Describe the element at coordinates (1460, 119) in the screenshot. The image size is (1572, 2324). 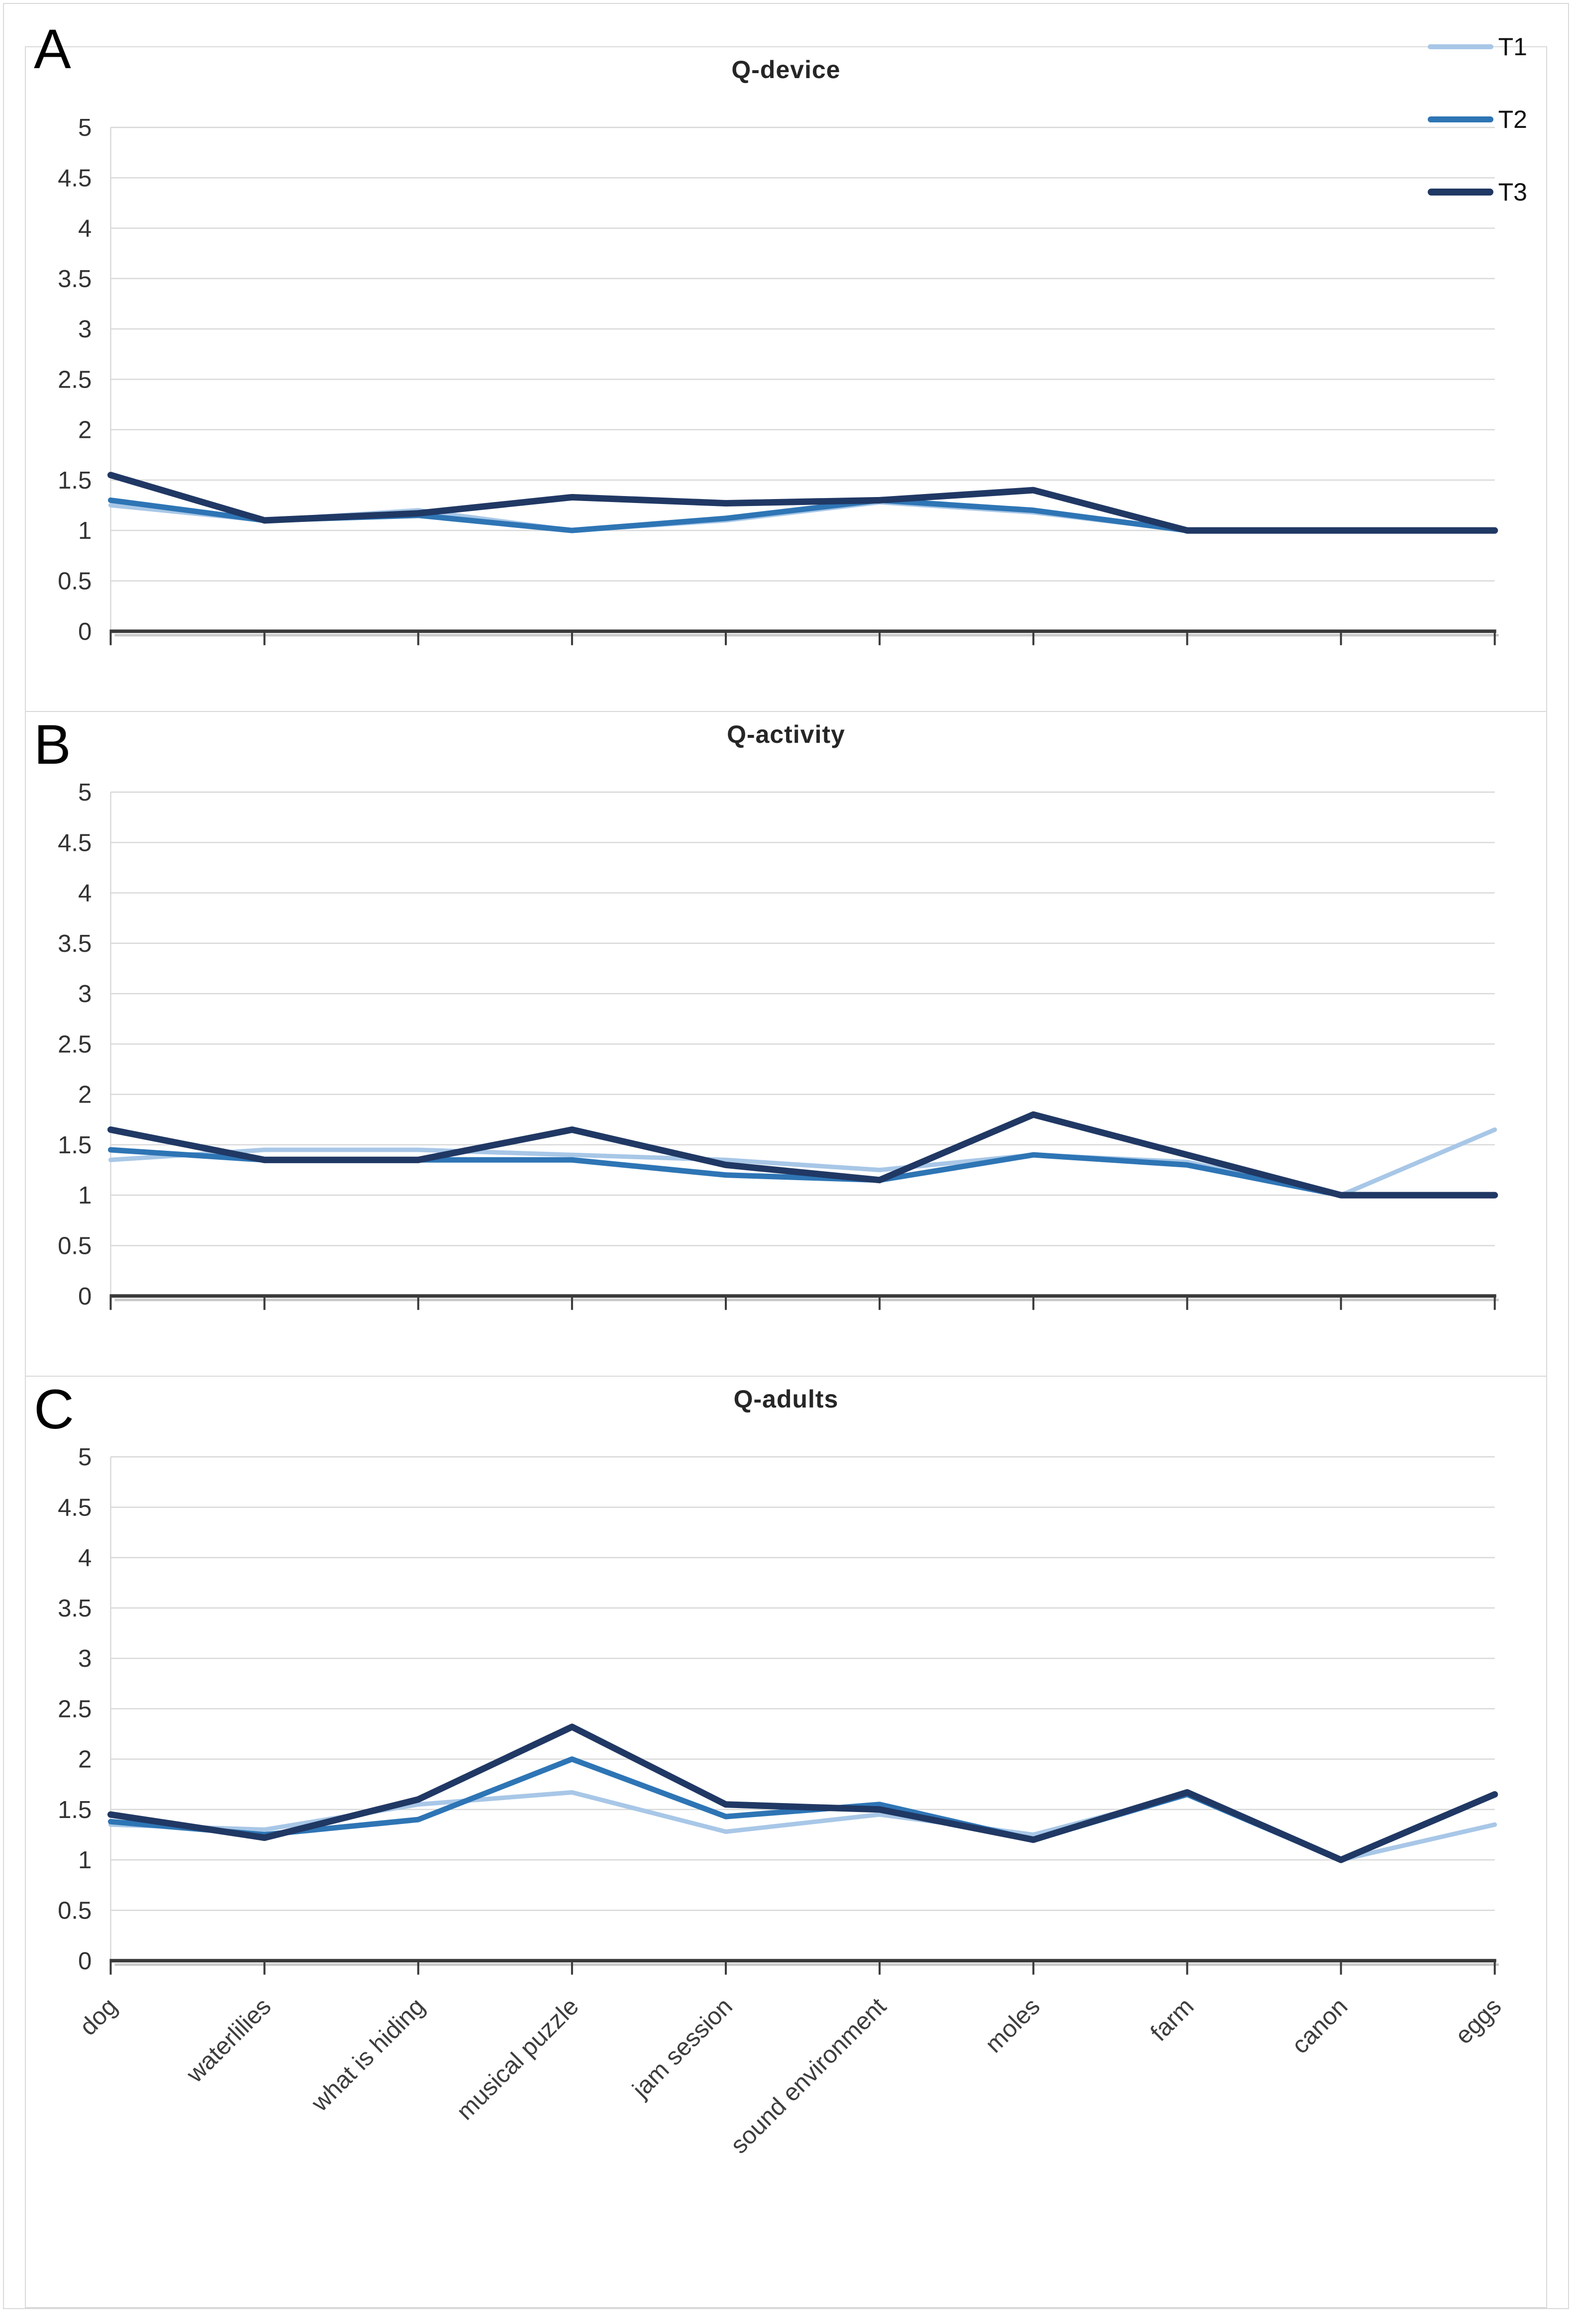
I see `legend-line-swatch-t2` at that location.